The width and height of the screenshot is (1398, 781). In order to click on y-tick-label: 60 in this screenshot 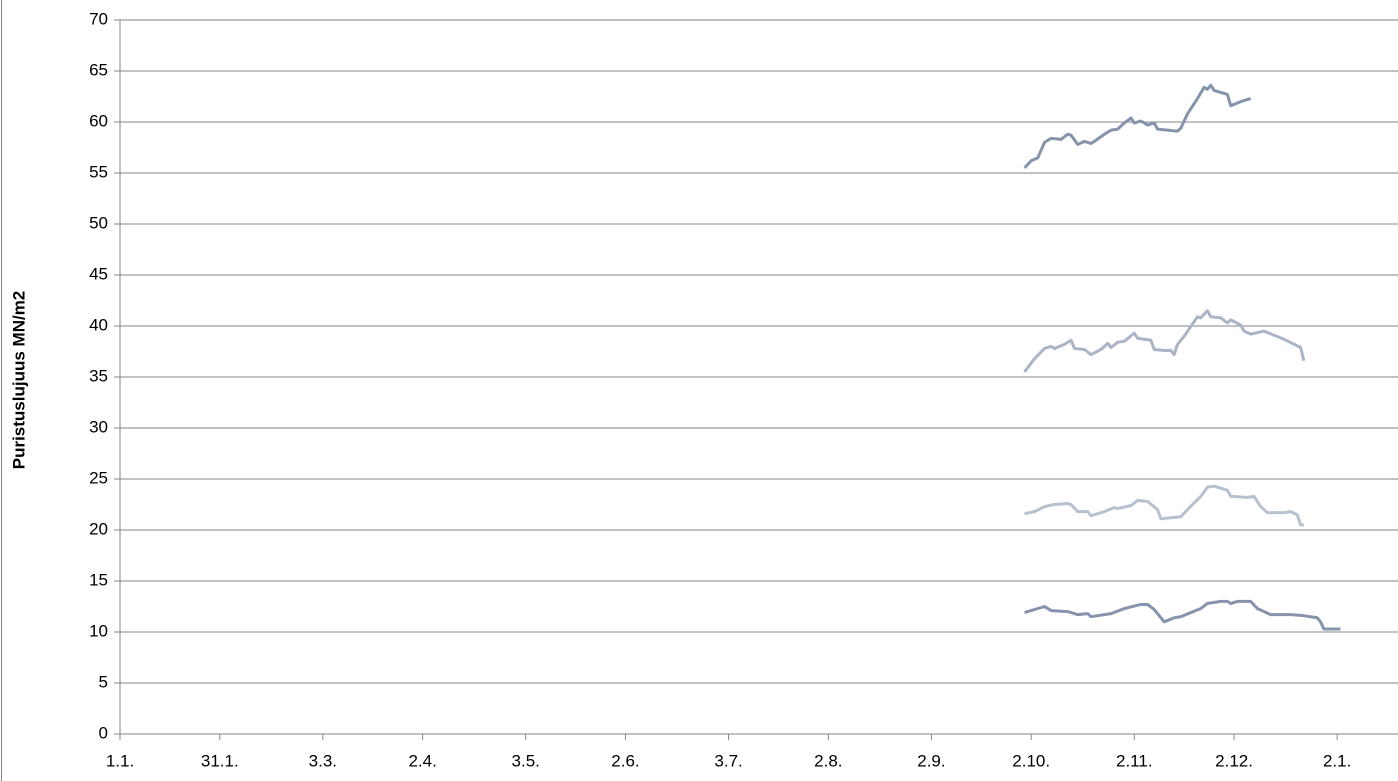, I will do `click(98, 120)`.